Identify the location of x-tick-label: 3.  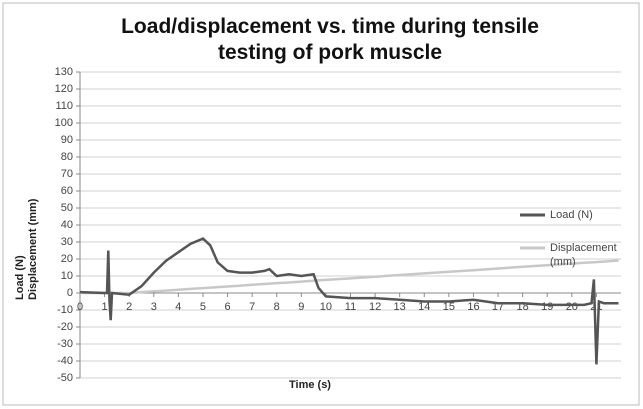
(154, 307).